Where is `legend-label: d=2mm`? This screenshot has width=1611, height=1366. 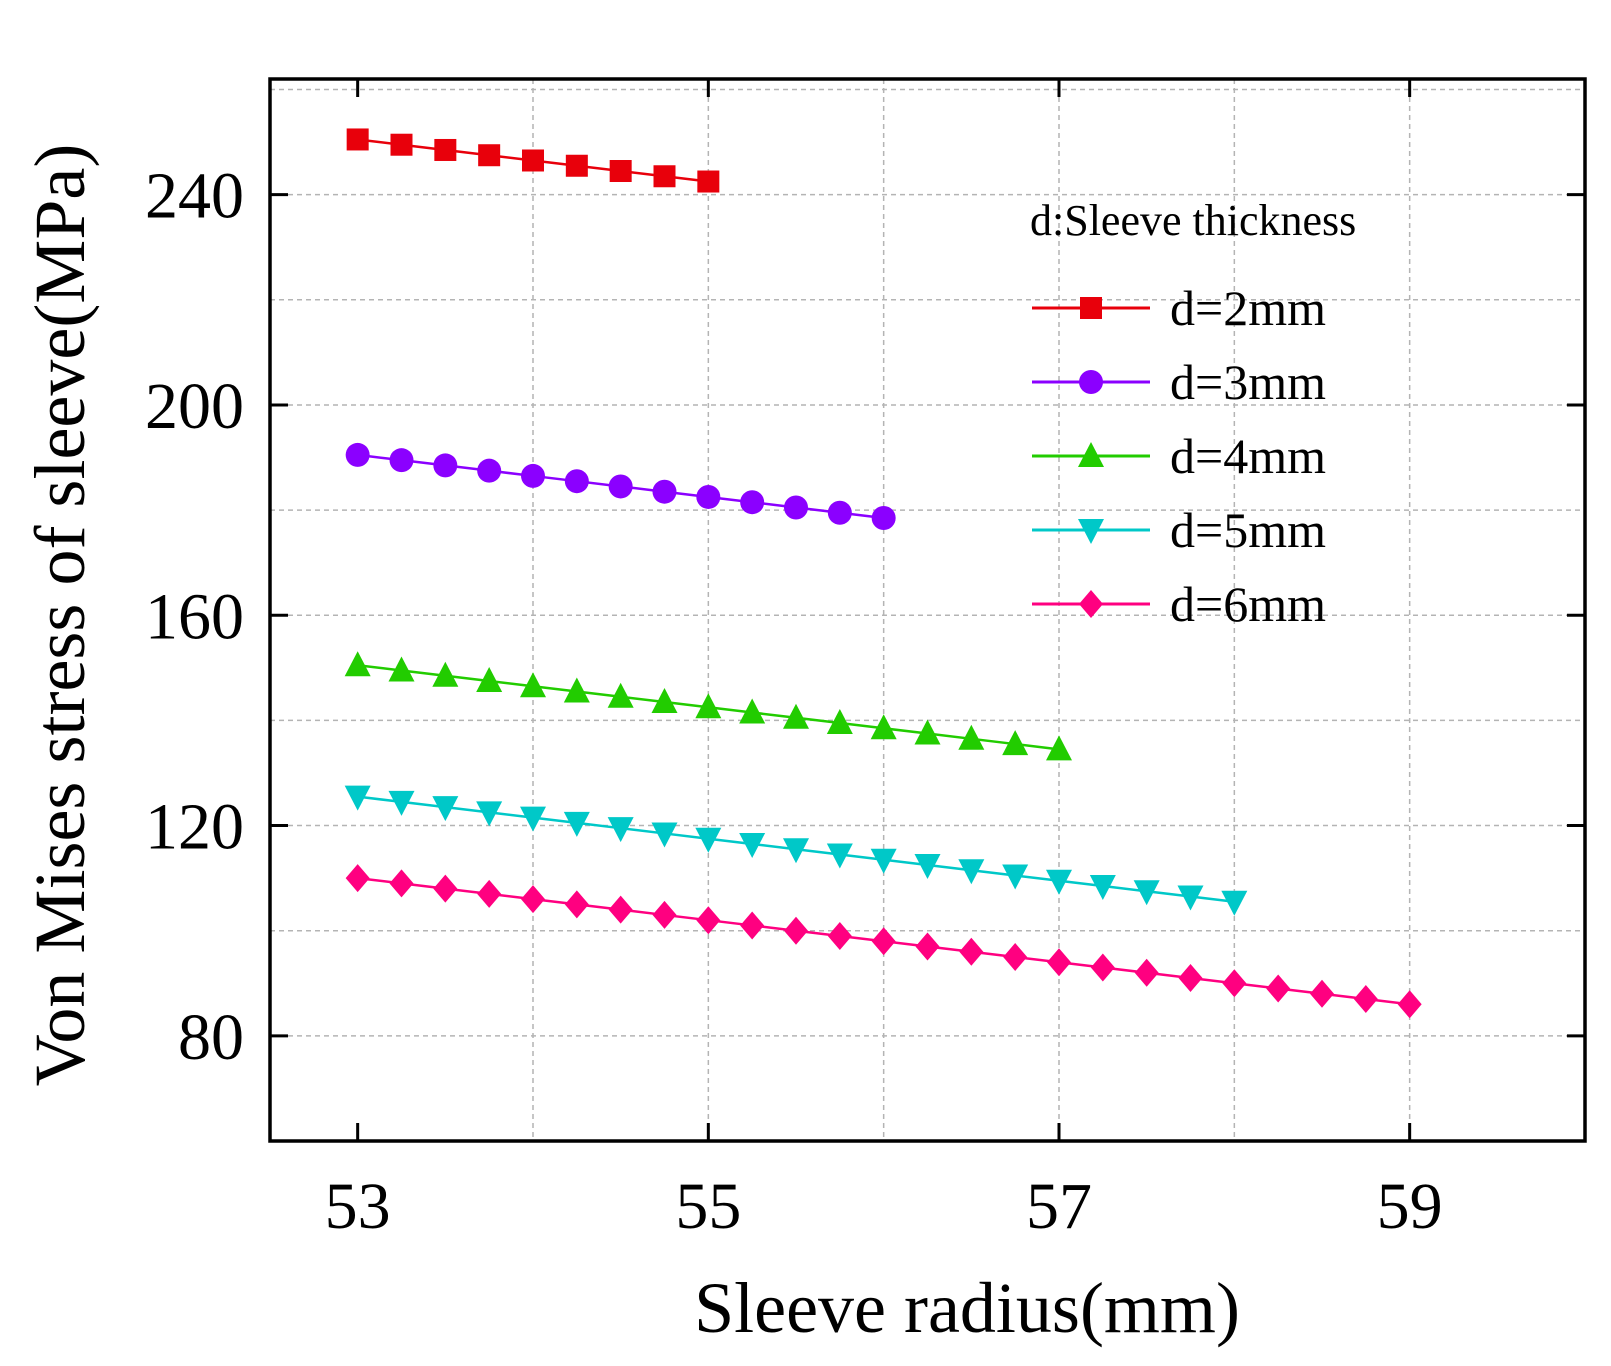 legend-label: d=2mm is located at coordinates (1248, 308).